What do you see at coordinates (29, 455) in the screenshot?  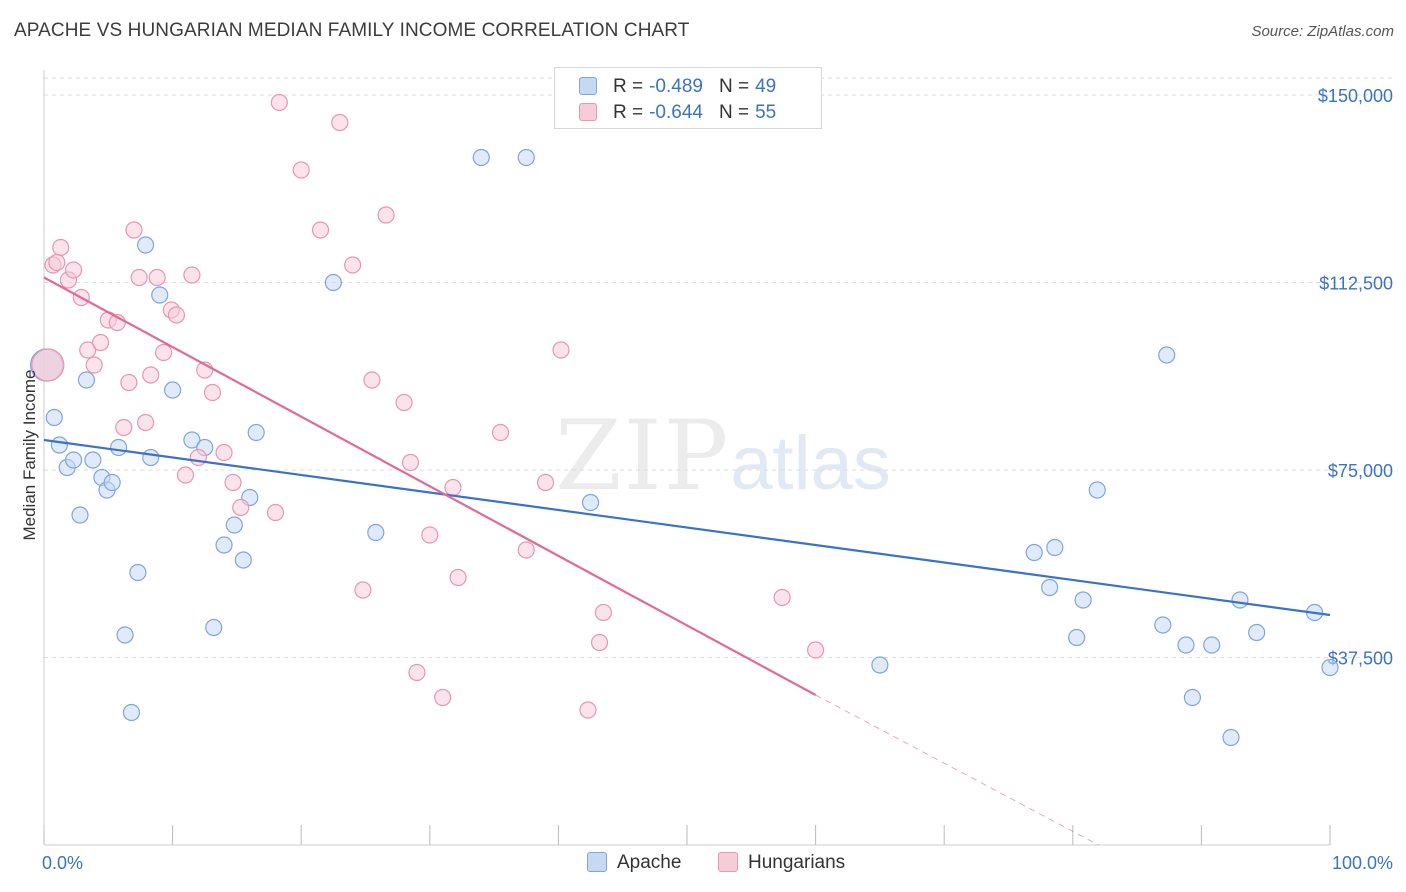 I see `y-axis-label: Median Family Income` at bounding box center [29, 455].